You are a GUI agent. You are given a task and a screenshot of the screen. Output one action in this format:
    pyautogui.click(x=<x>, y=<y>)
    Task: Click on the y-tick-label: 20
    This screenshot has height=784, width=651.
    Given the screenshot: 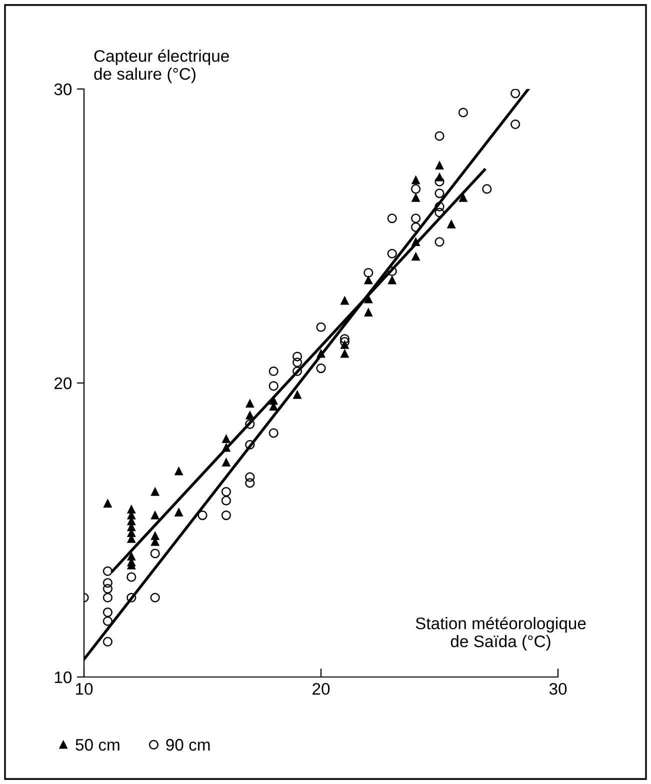 What is the action you would take?
    pyautogui.click(x=63, y=383)
    